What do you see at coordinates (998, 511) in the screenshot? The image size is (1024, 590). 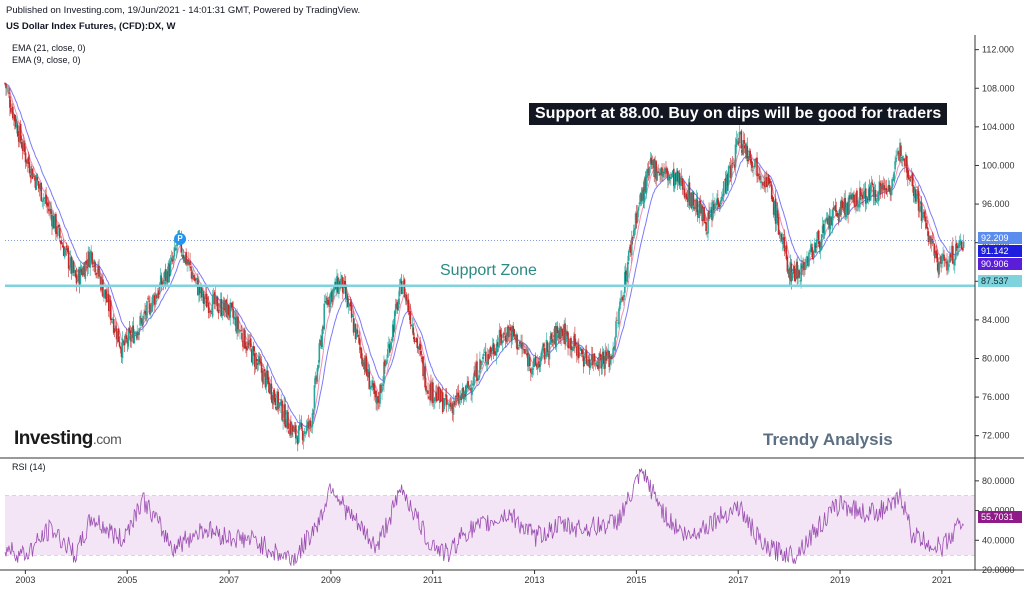 I see `rsi-tick-label: 60.0000` at bounding box center [998, 511].